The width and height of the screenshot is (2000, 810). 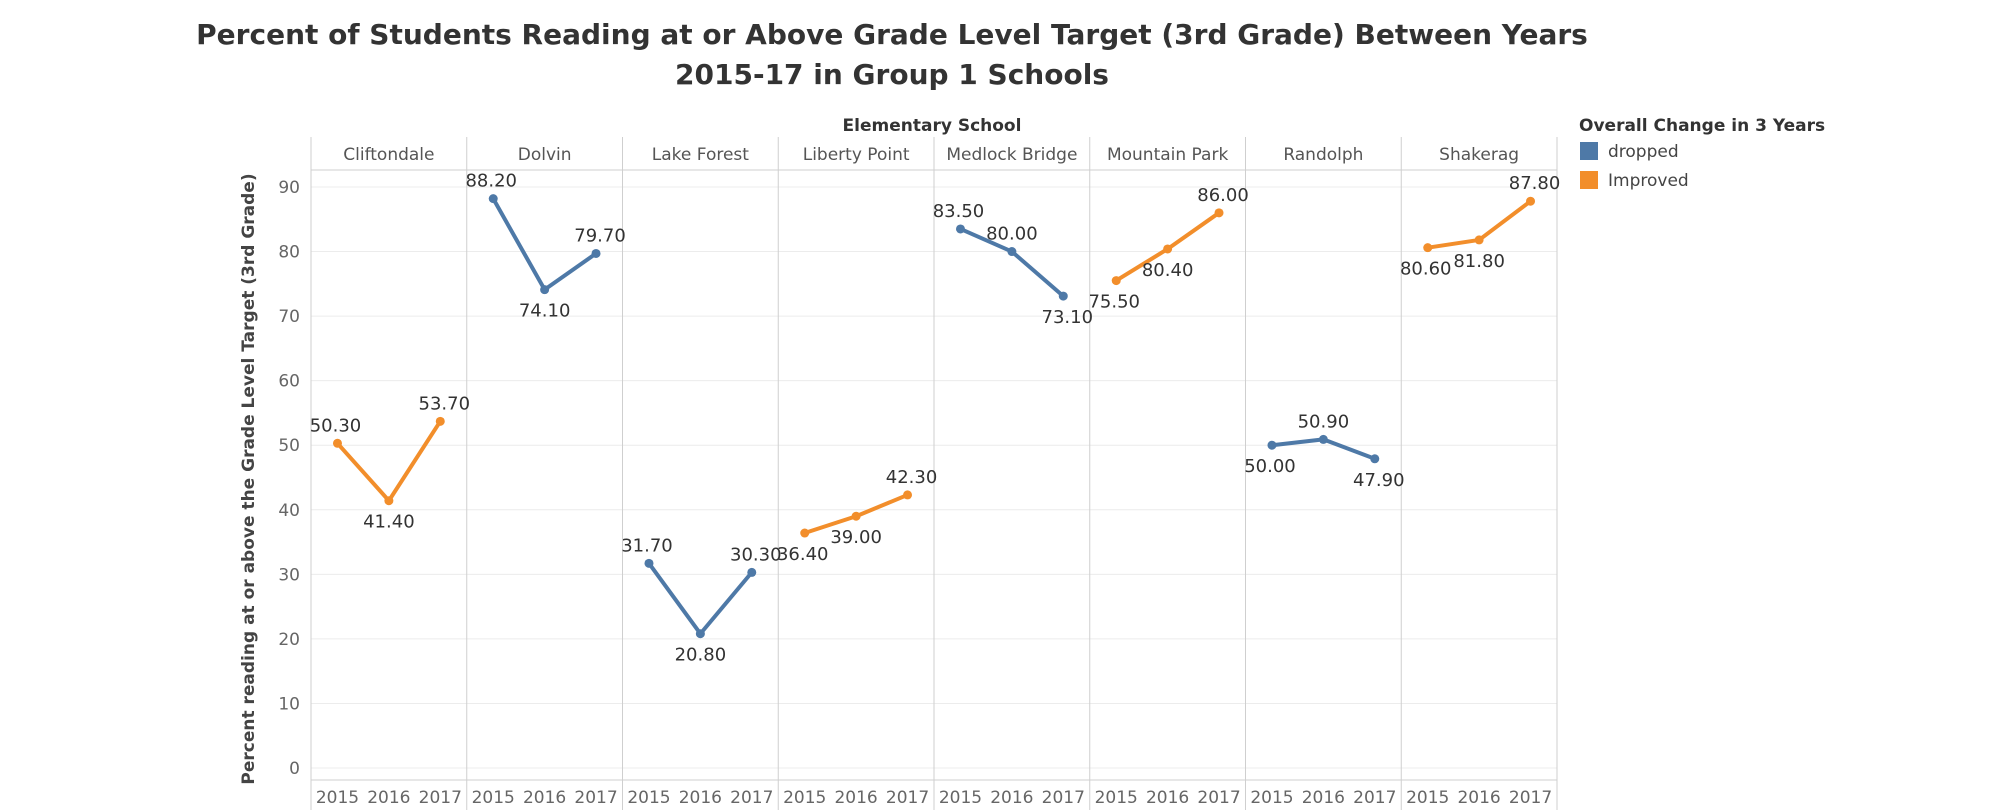 What do you see at coordinates (1011, 155) in the screenshot?
I see `school-header: Medlock Bridge` at bounding box center [1011, 155].